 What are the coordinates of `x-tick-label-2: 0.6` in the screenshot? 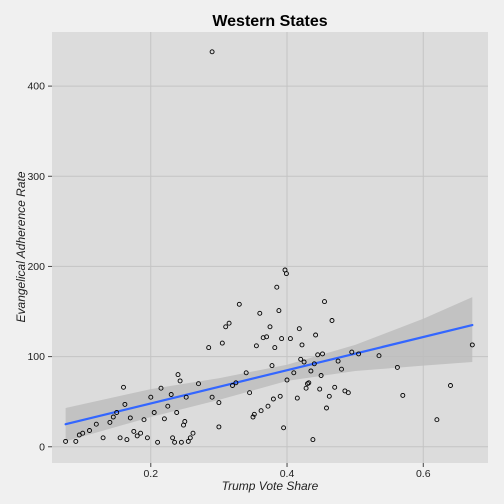 It's located at (423, 474).